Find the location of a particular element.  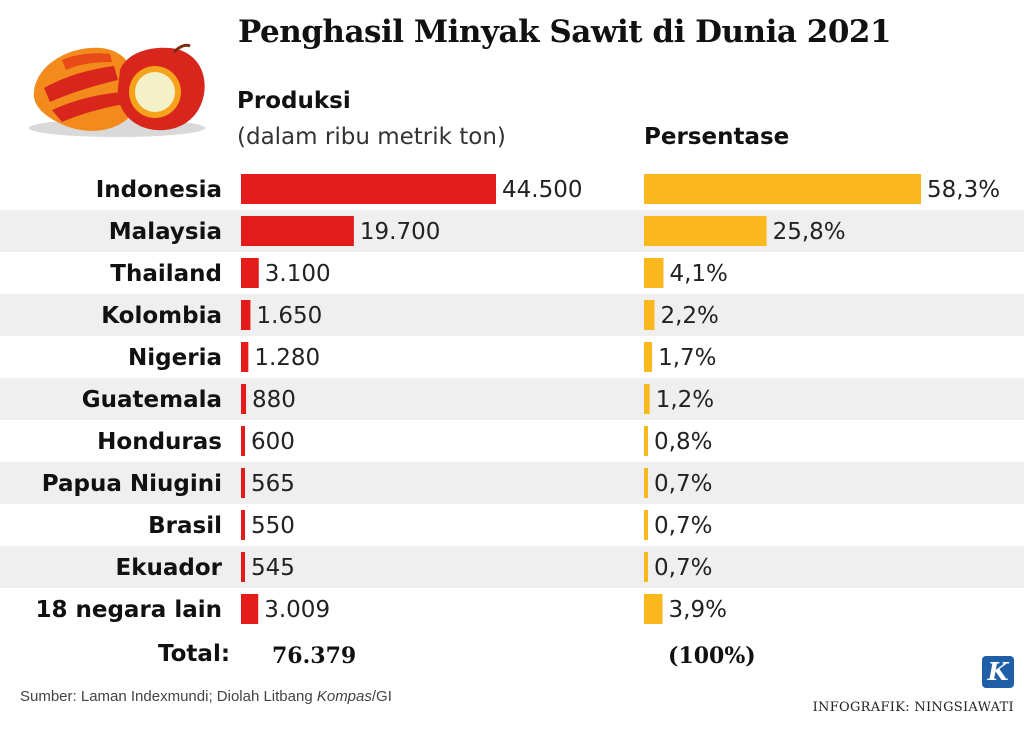

percentage-value-label: 1,7% is located at coordinates (687, 358).